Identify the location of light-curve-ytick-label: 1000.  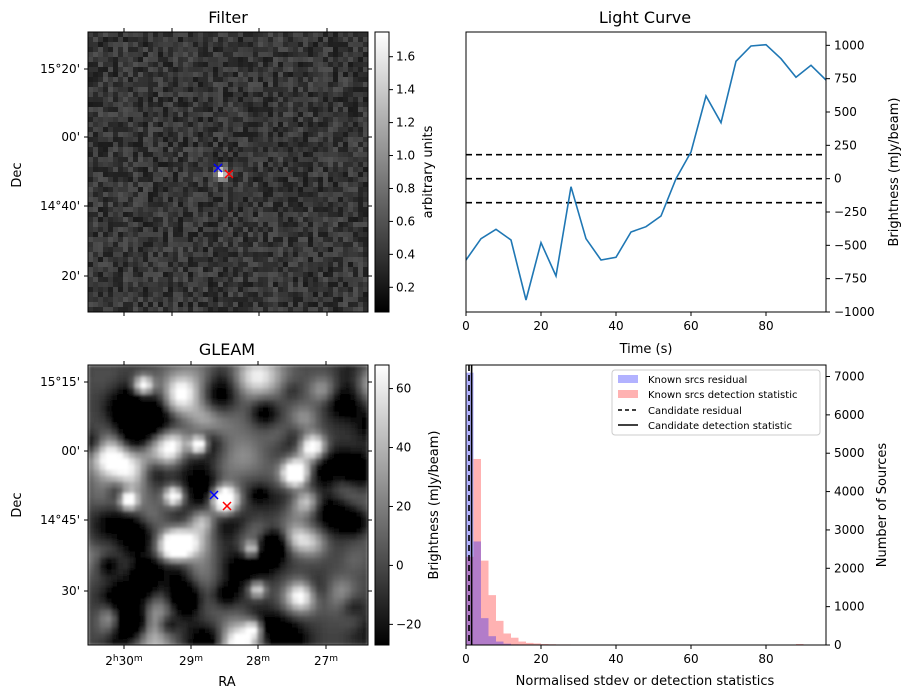
(849, 45).